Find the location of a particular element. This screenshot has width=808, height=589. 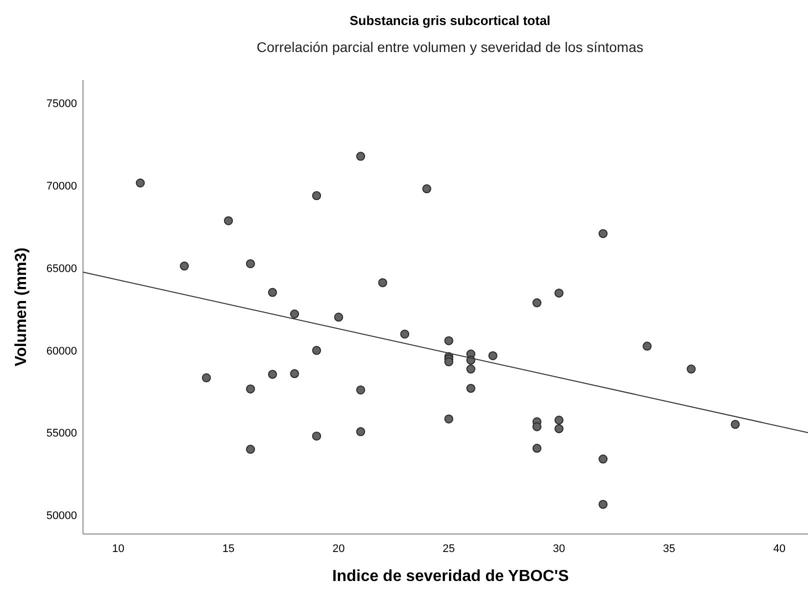

y-tick-label: 50000 is located at coordinates (61, 516).